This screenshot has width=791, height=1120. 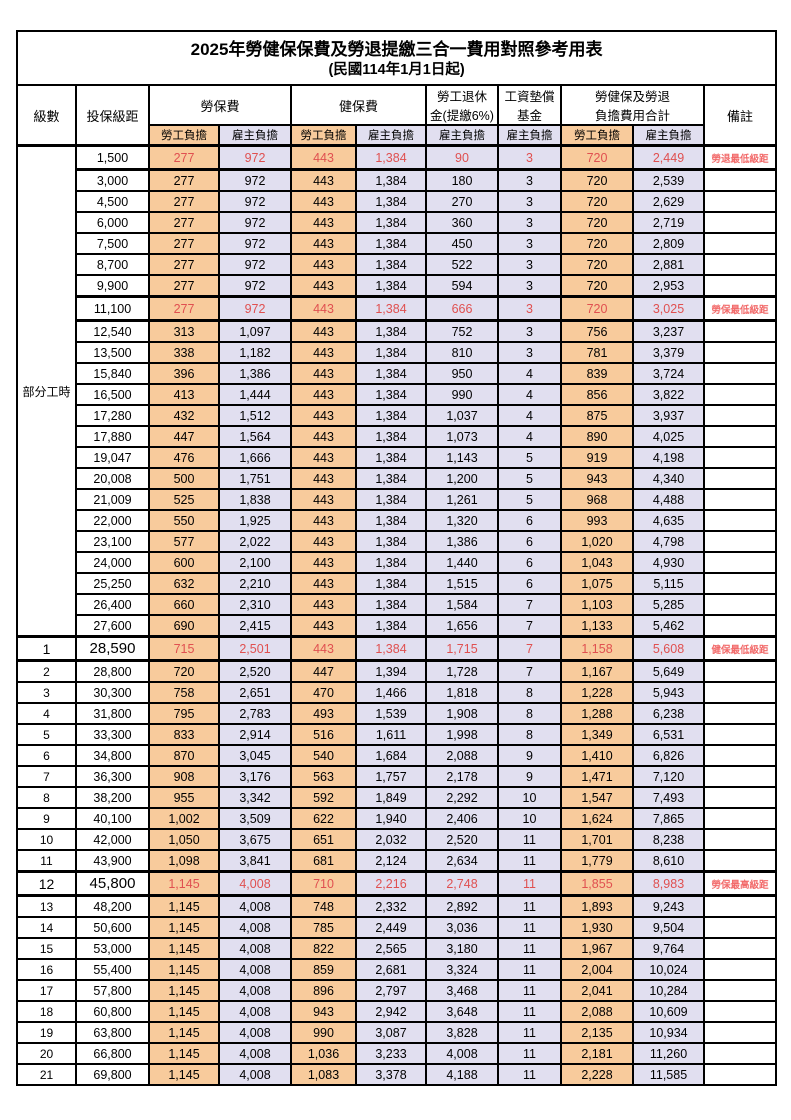 I want to click on labor-employer-cell: 2,914, so click(x=255, y=734).